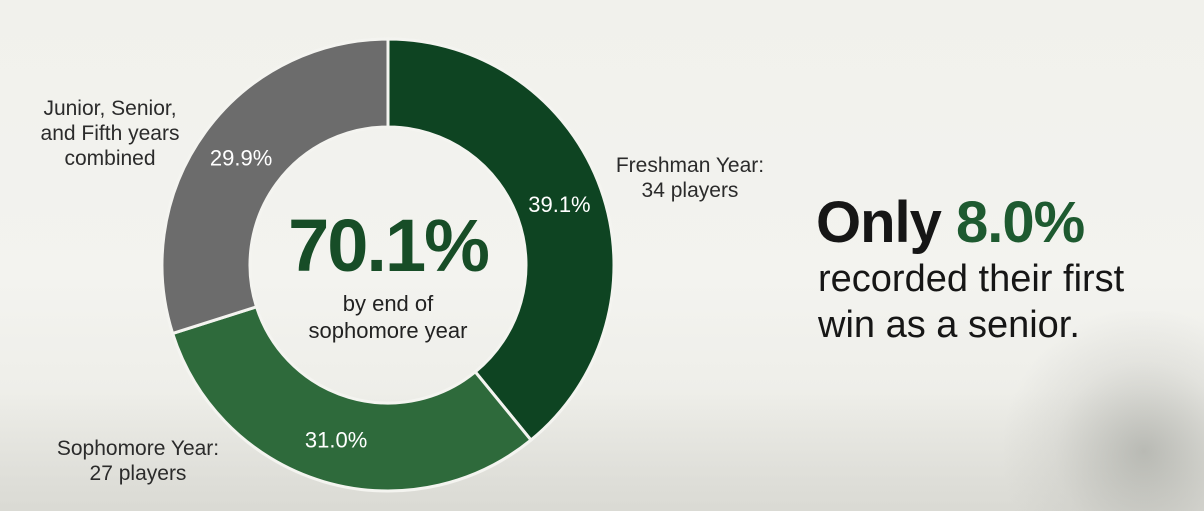  What do you see at coordinates (879, 222) in the screenshot?
I see `headline-prefix: Only` at bounding box center [879, 222].